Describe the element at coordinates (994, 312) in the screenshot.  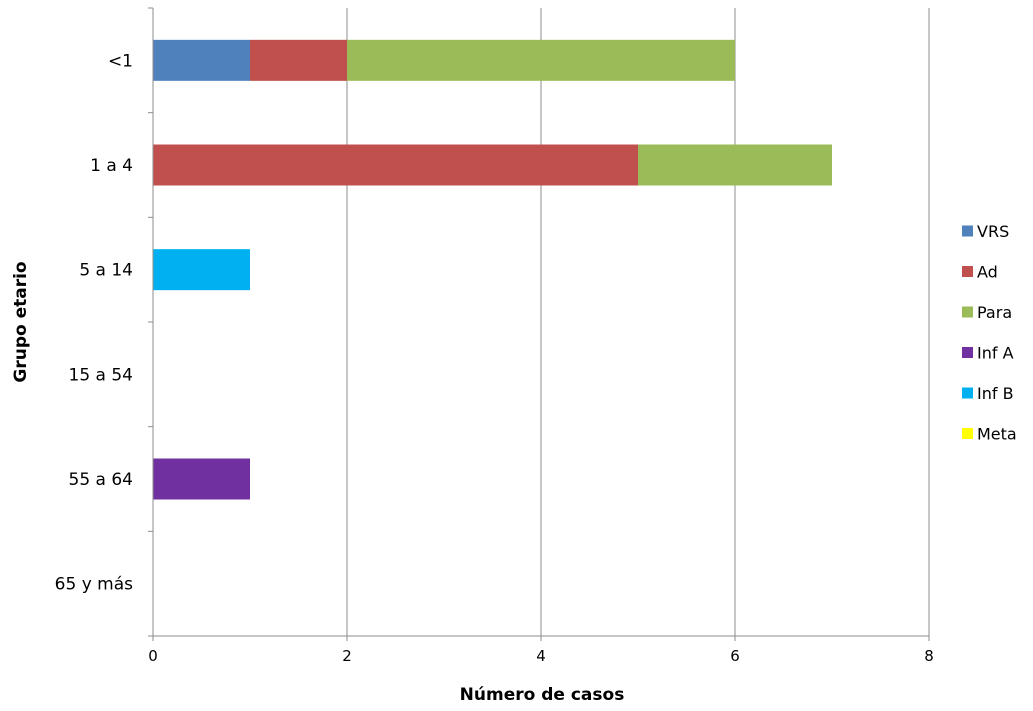
I see `legend-label-2: Para` at that location.